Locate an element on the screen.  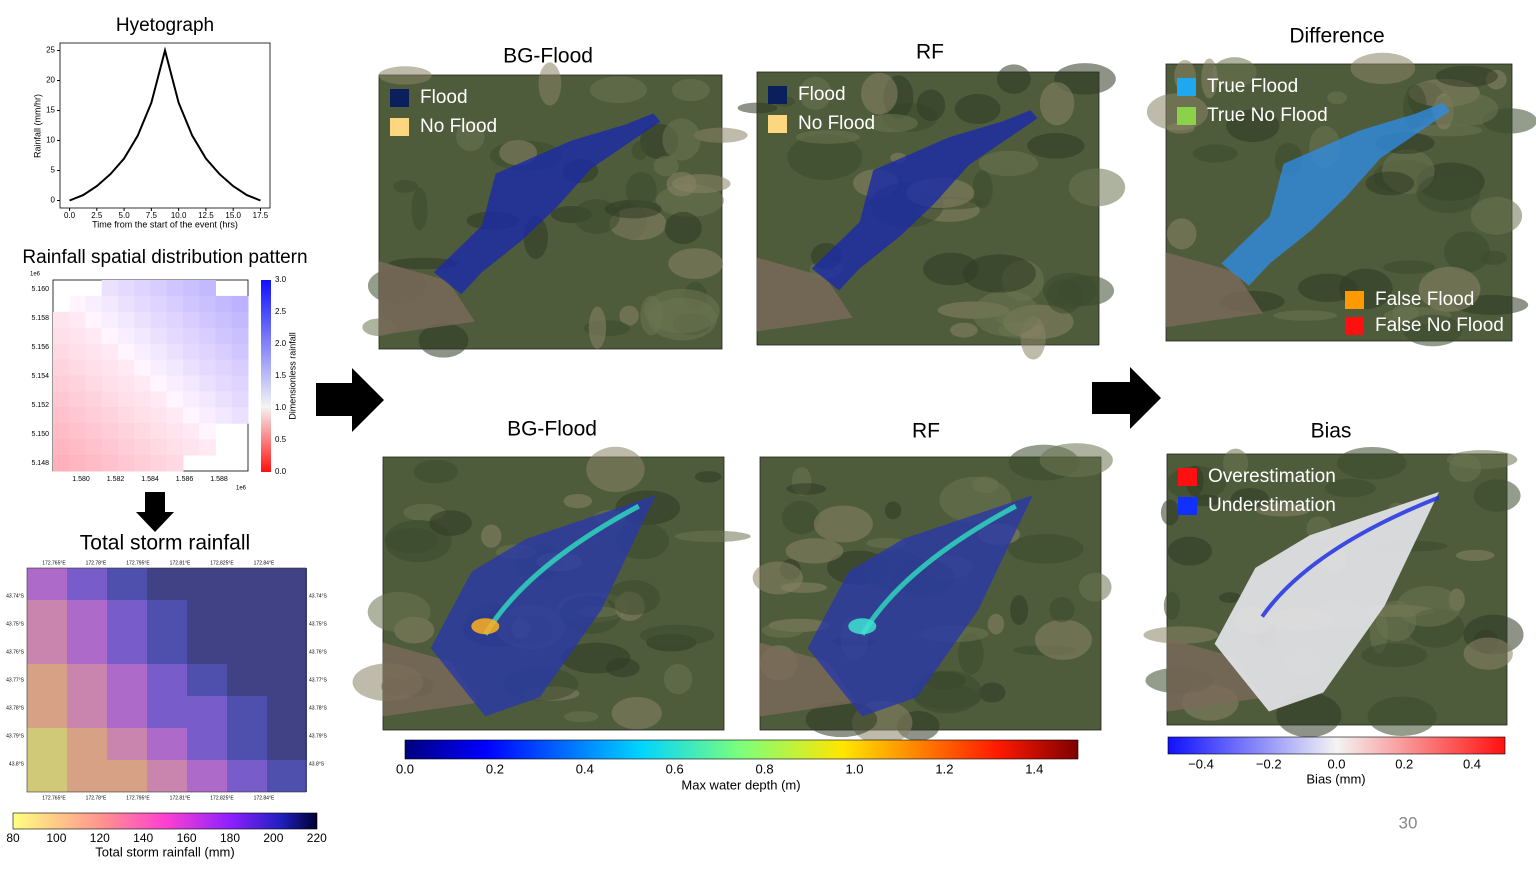
colorbar-tick-label: 2.5 is located at coordinates (281, 311).